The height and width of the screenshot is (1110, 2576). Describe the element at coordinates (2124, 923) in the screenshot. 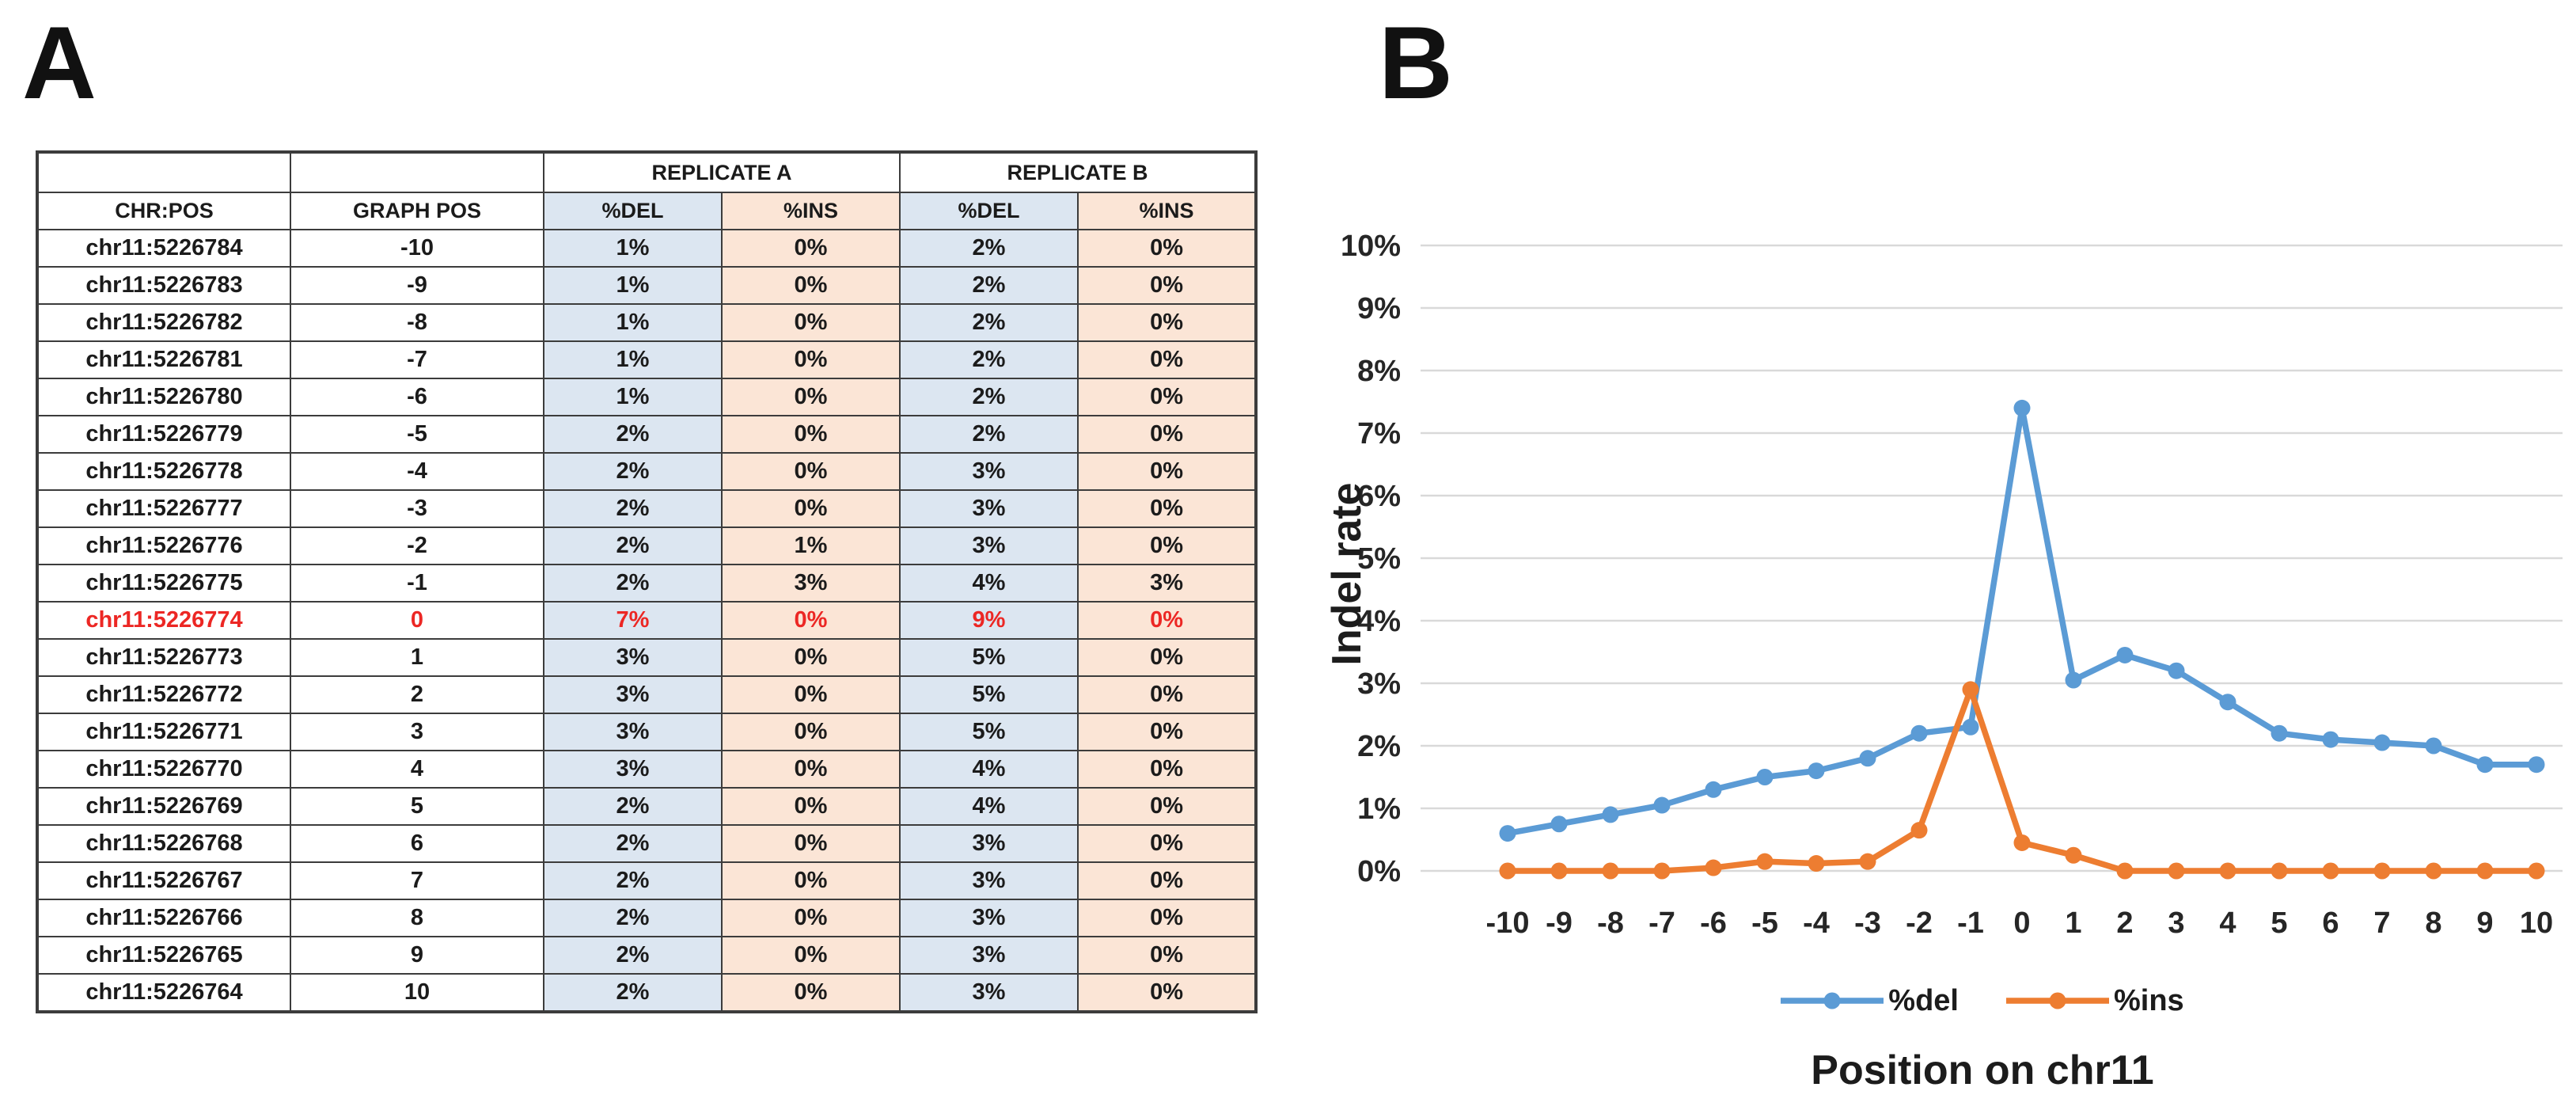

I see `x-tick-label: 2` at that location.